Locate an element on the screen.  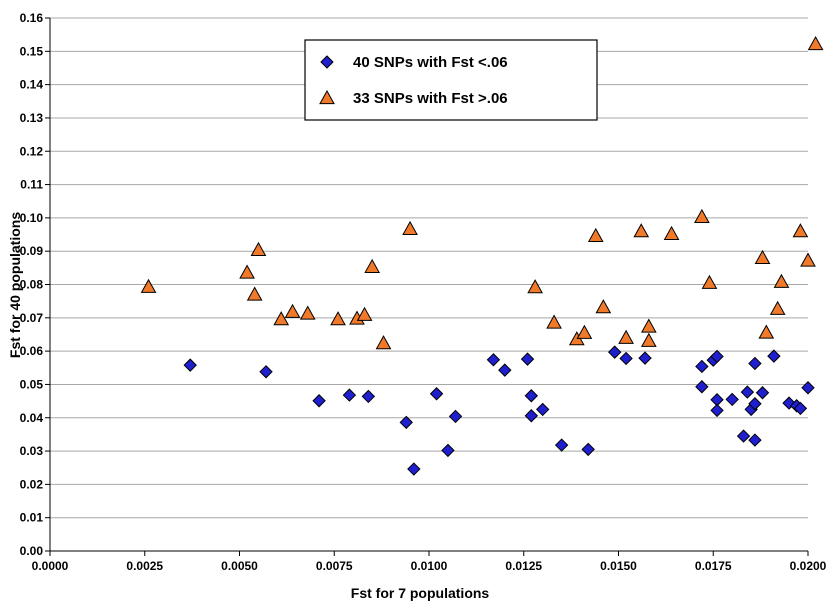
y-tick-label: 0.11 is located at coordinates (31, 185).